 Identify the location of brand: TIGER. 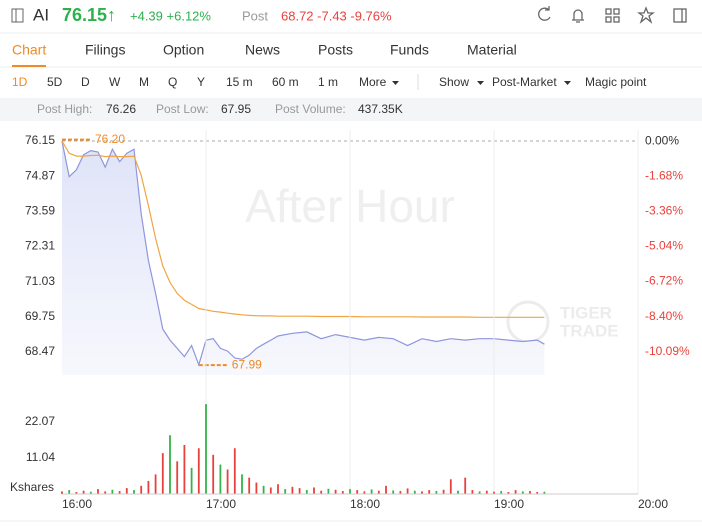
(586, 312).